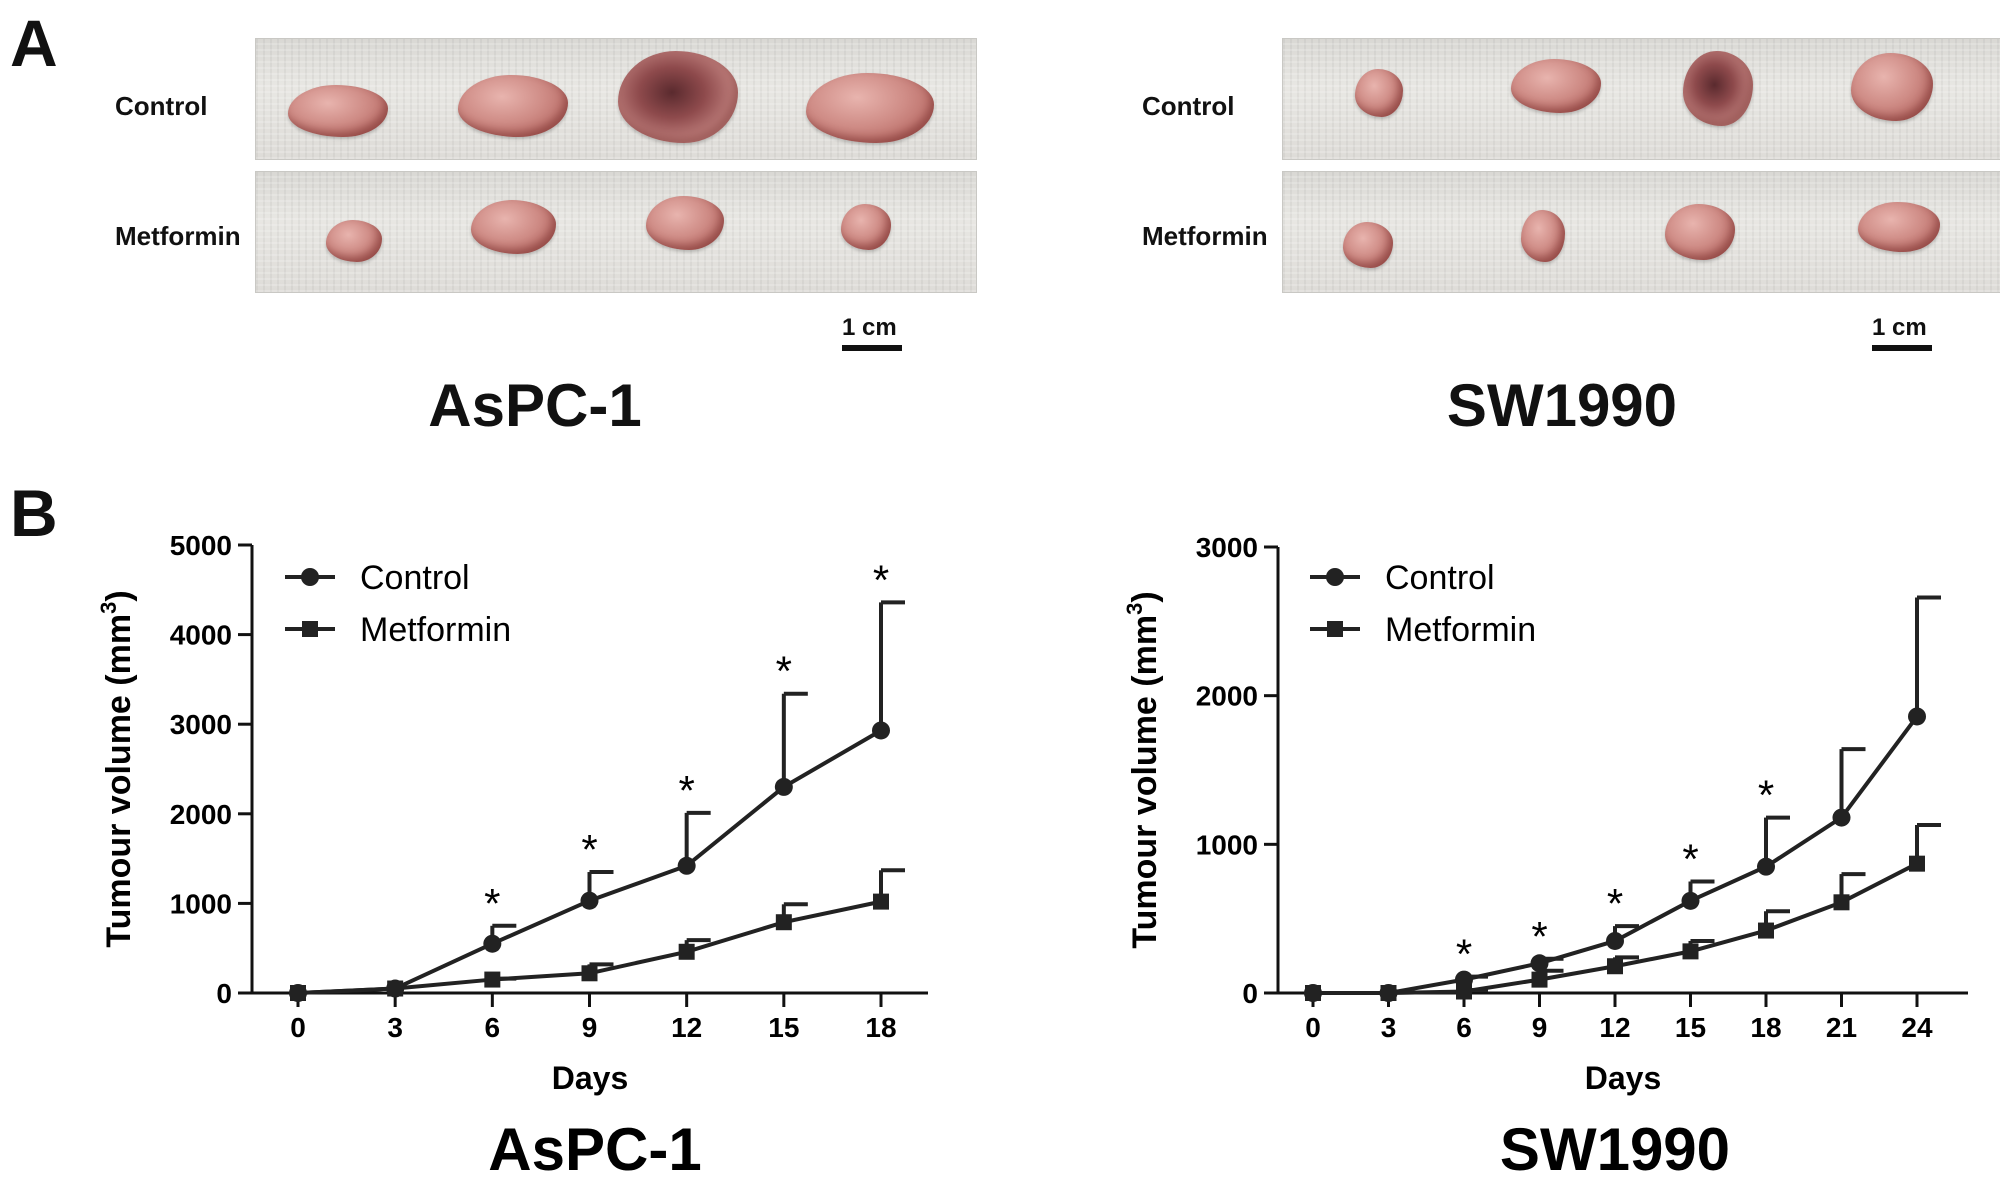 This screenshot has height=1180, width=2000. I want to click on photo-title: AsPC-1, so click(535, 405).